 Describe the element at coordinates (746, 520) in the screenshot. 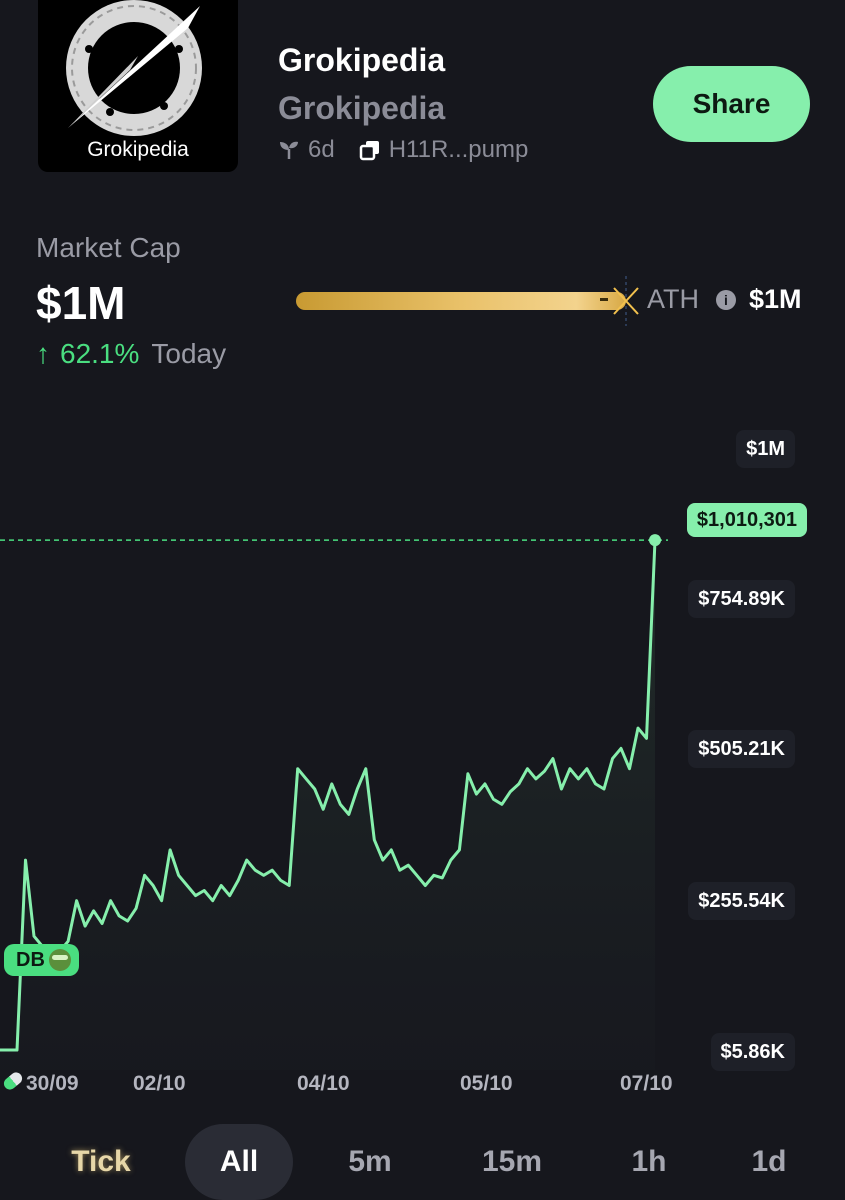

I see `current-price-label: $1,010,301` at that location.